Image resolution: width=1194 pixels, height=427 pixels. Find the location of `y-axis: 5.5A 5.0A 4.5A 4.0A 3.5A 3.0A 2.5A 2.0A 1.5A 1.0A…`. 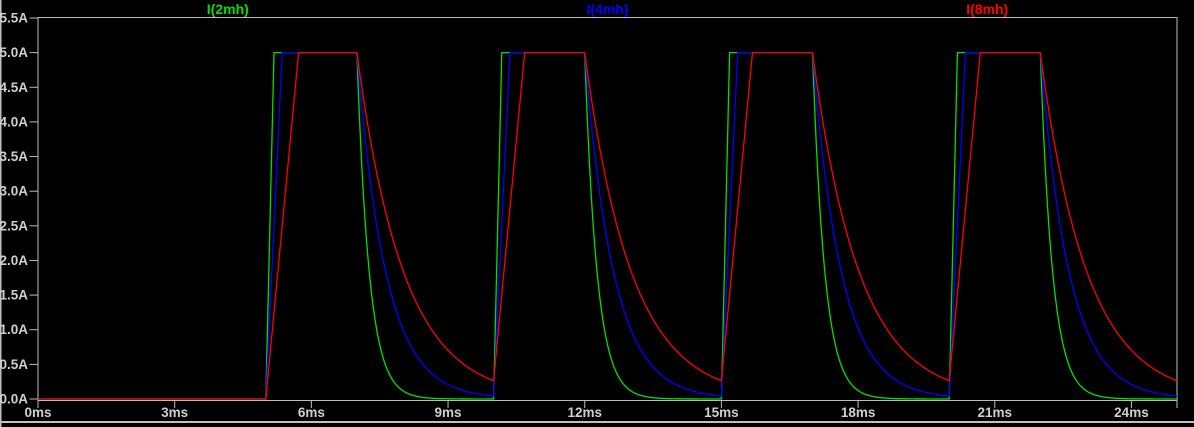

y-axis: 5.5A 5.0A 4.5A 4.0A 3.5A 3.0A 2.5A 2.0A 1.5A 1.0A… is located at coordinates (19, 209).